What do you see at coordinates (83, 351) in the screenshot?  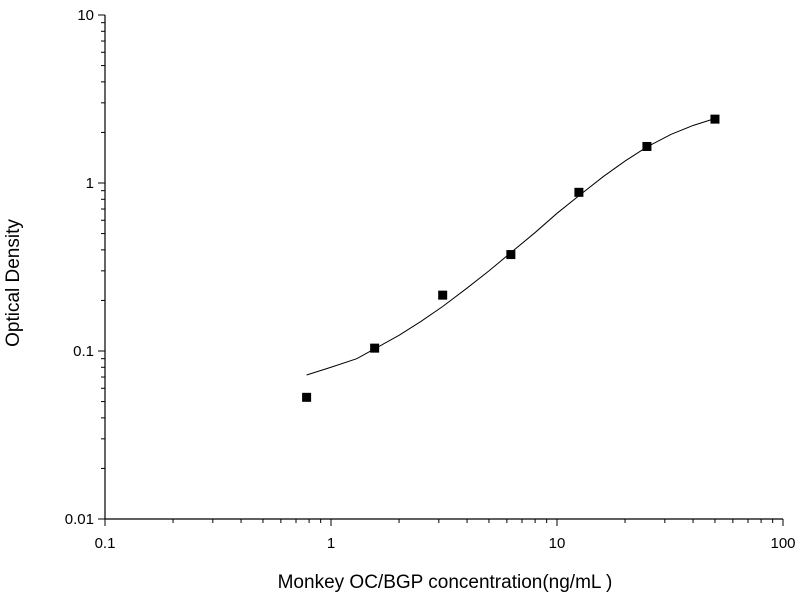 I see `y-tick-label: 0.1` at bounding box center [83, 351].